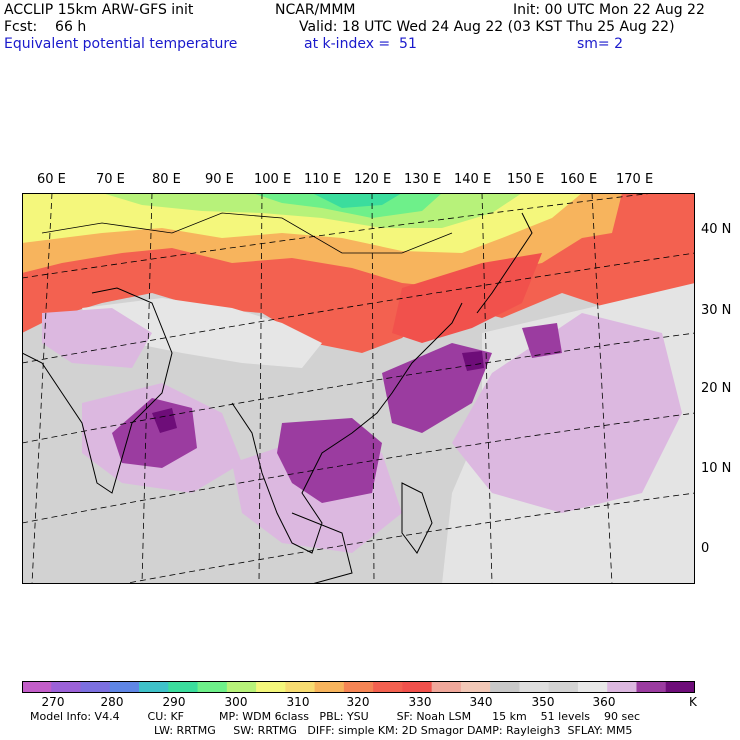 Image resolution: width=740 pixels, height=740 pixels. I want to click on init-time: Init: 00 UTC Mon 22 Aug 22, so click(609, 10).